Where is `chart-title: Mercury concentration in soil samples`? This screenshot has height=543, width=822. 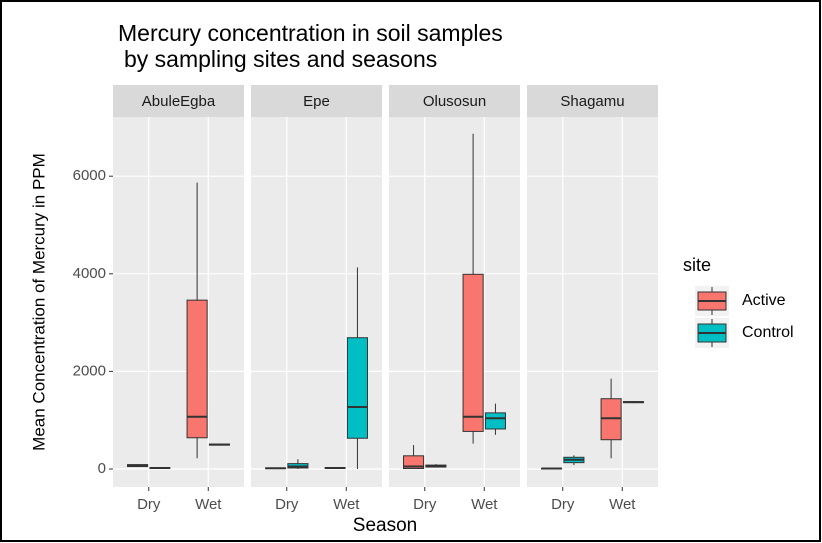
chart-title: Mercury concentration in soil samples is located at coordinates (310, 33).